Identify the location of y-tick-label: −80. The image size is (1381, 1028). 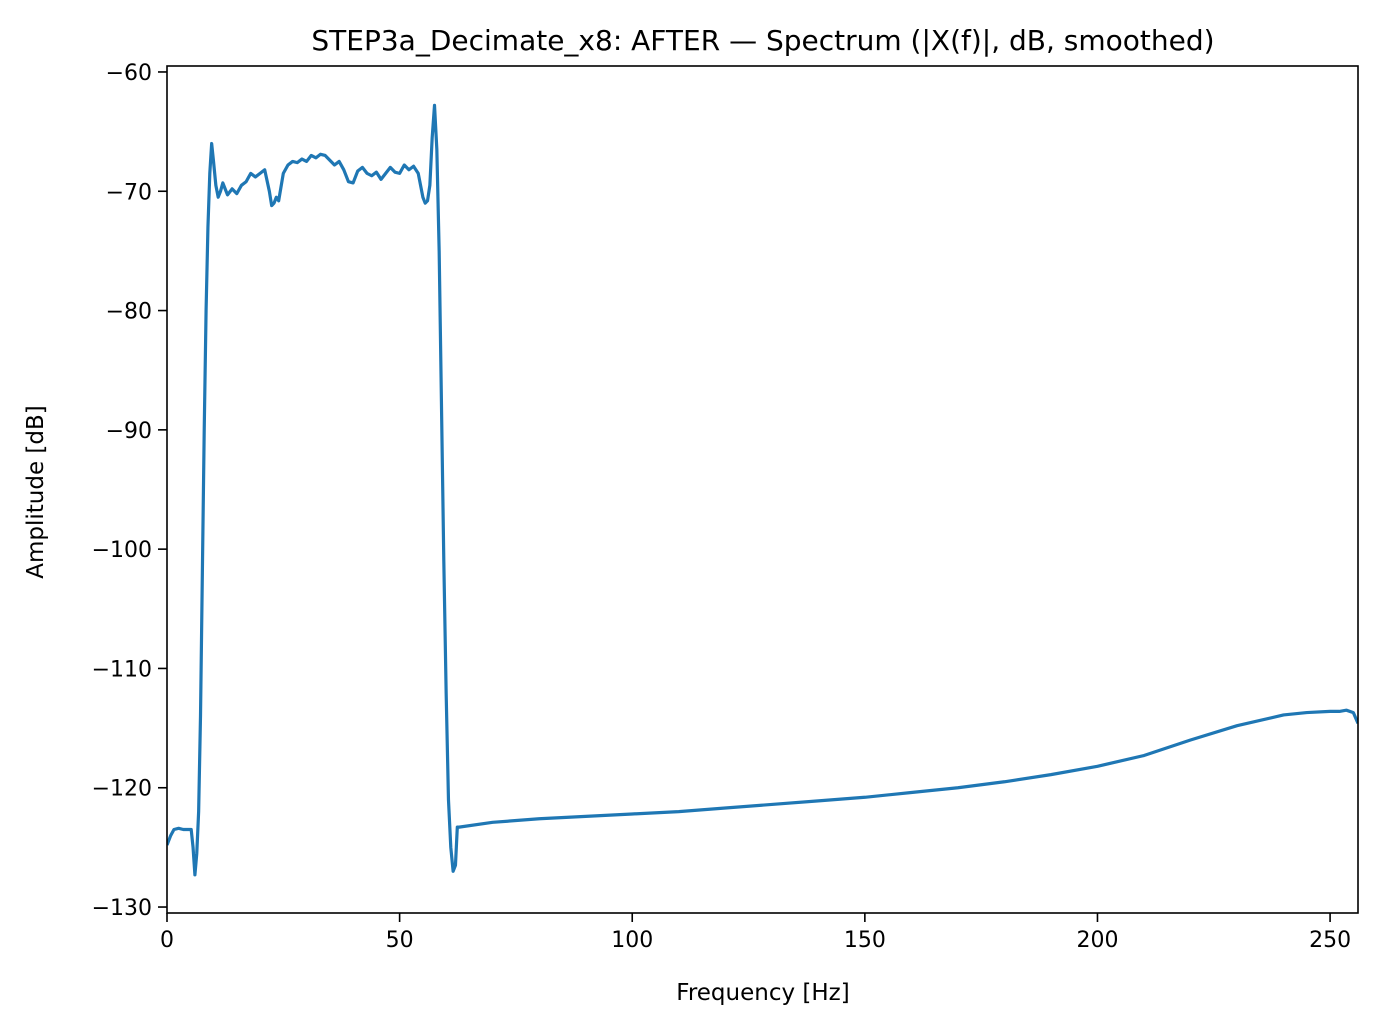
(129, 312).